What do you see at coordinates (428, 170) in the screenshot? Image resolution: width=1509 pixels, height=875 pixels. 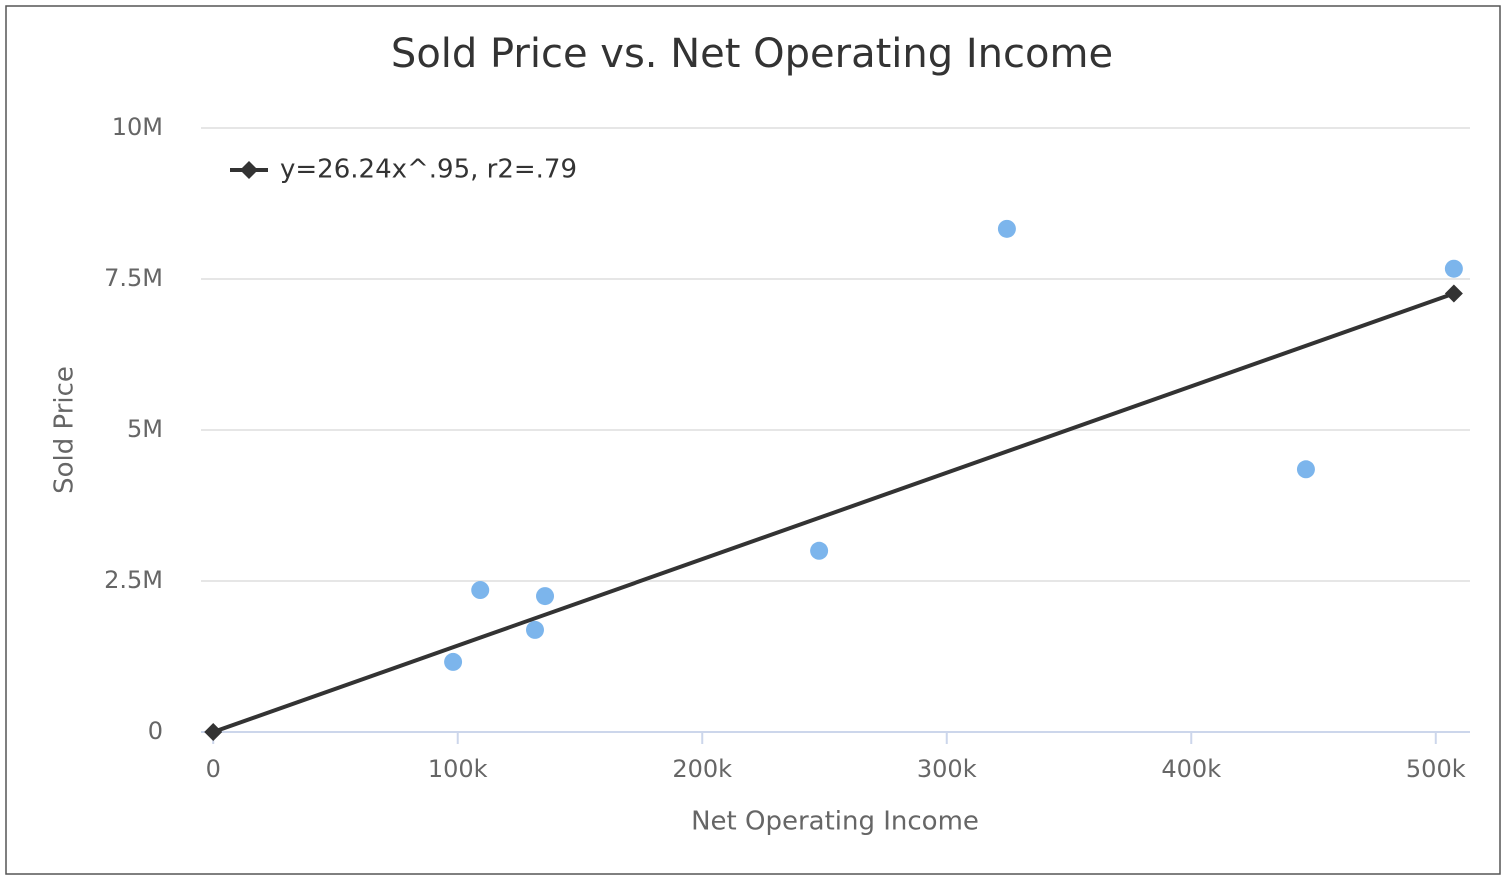 I see `legend-label: y=26.24x^.95, r2=.79` at bounding box center [428, 170].